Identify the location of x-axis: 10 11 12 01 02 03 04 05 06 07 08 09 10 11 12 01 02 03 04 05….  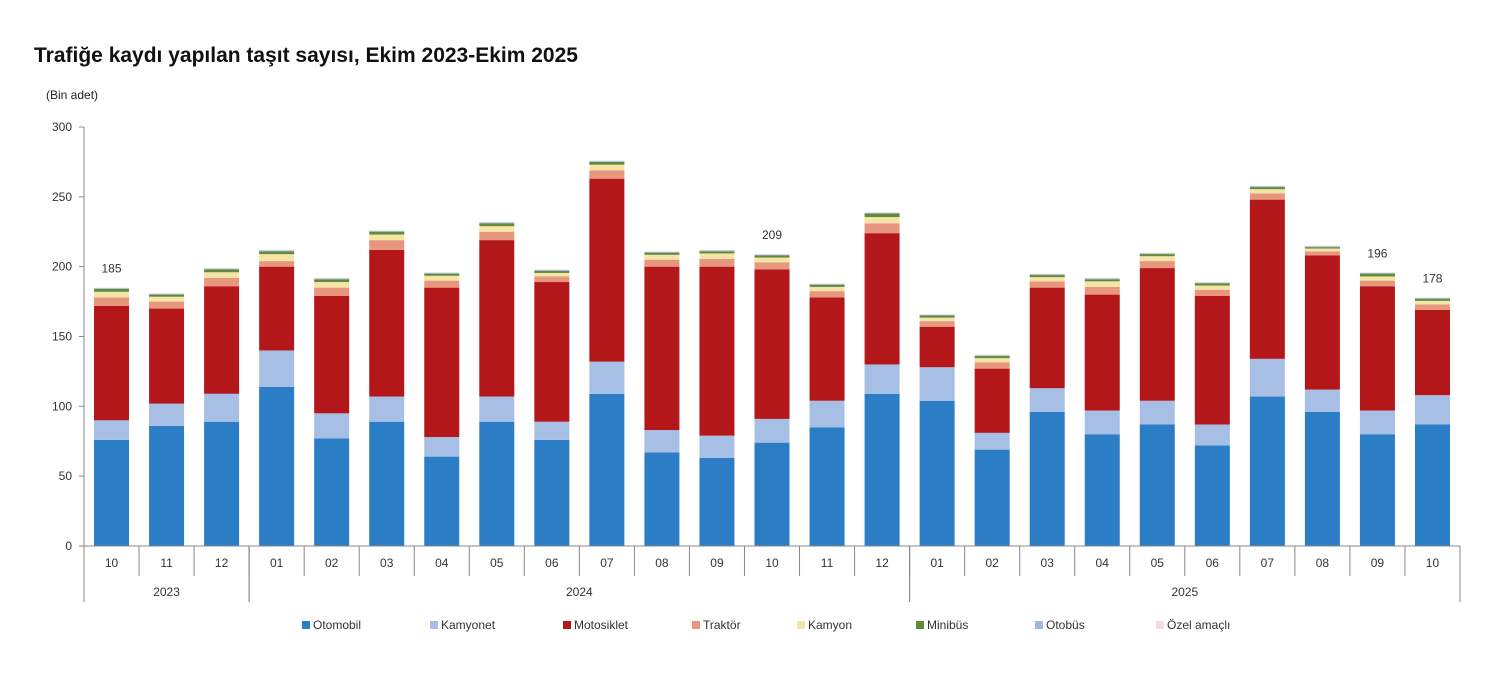
(772, 573).